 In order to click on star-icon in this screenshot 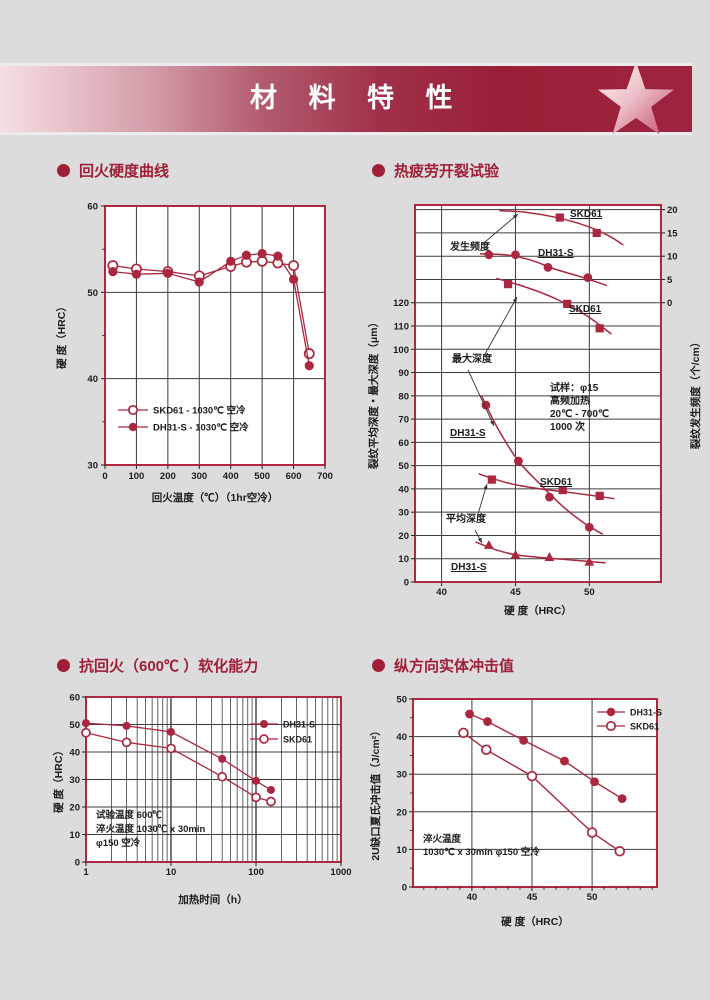, I will do `click(635, 98)`.